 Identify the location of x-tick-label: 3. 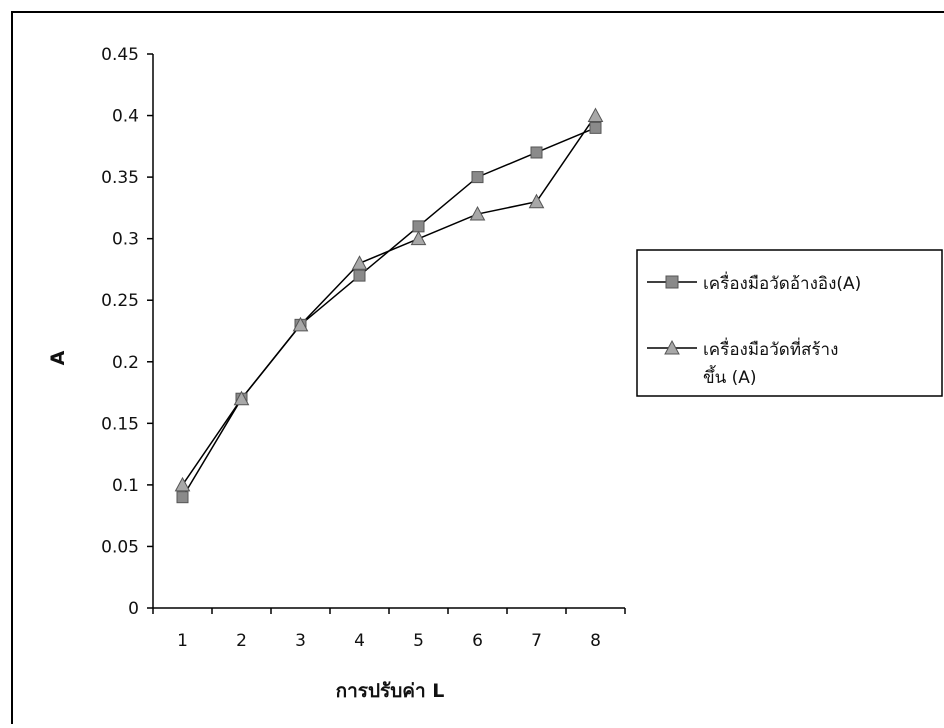
(300, 641).